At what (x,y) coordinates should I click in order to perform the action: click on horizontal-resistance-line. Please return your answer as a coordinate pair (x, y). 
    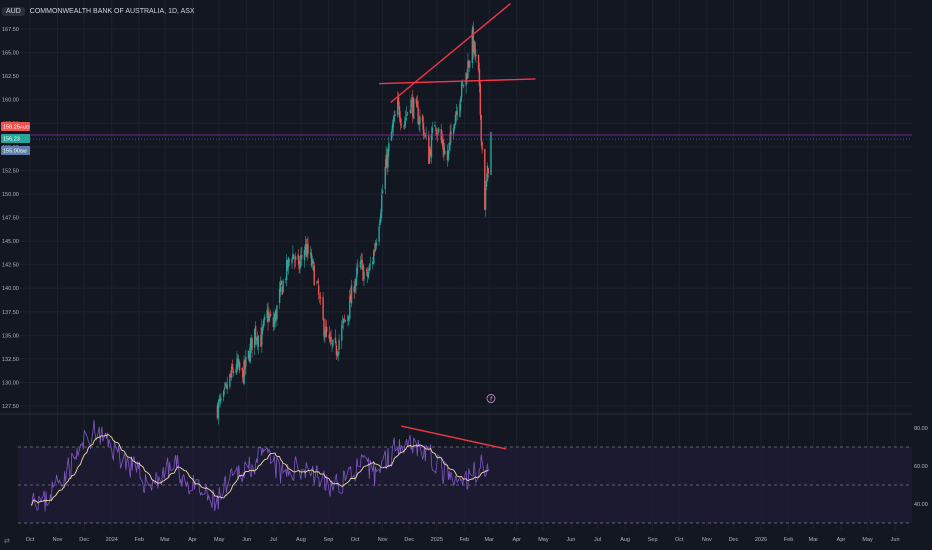
    Looking at the image, I should click on (457, 81).